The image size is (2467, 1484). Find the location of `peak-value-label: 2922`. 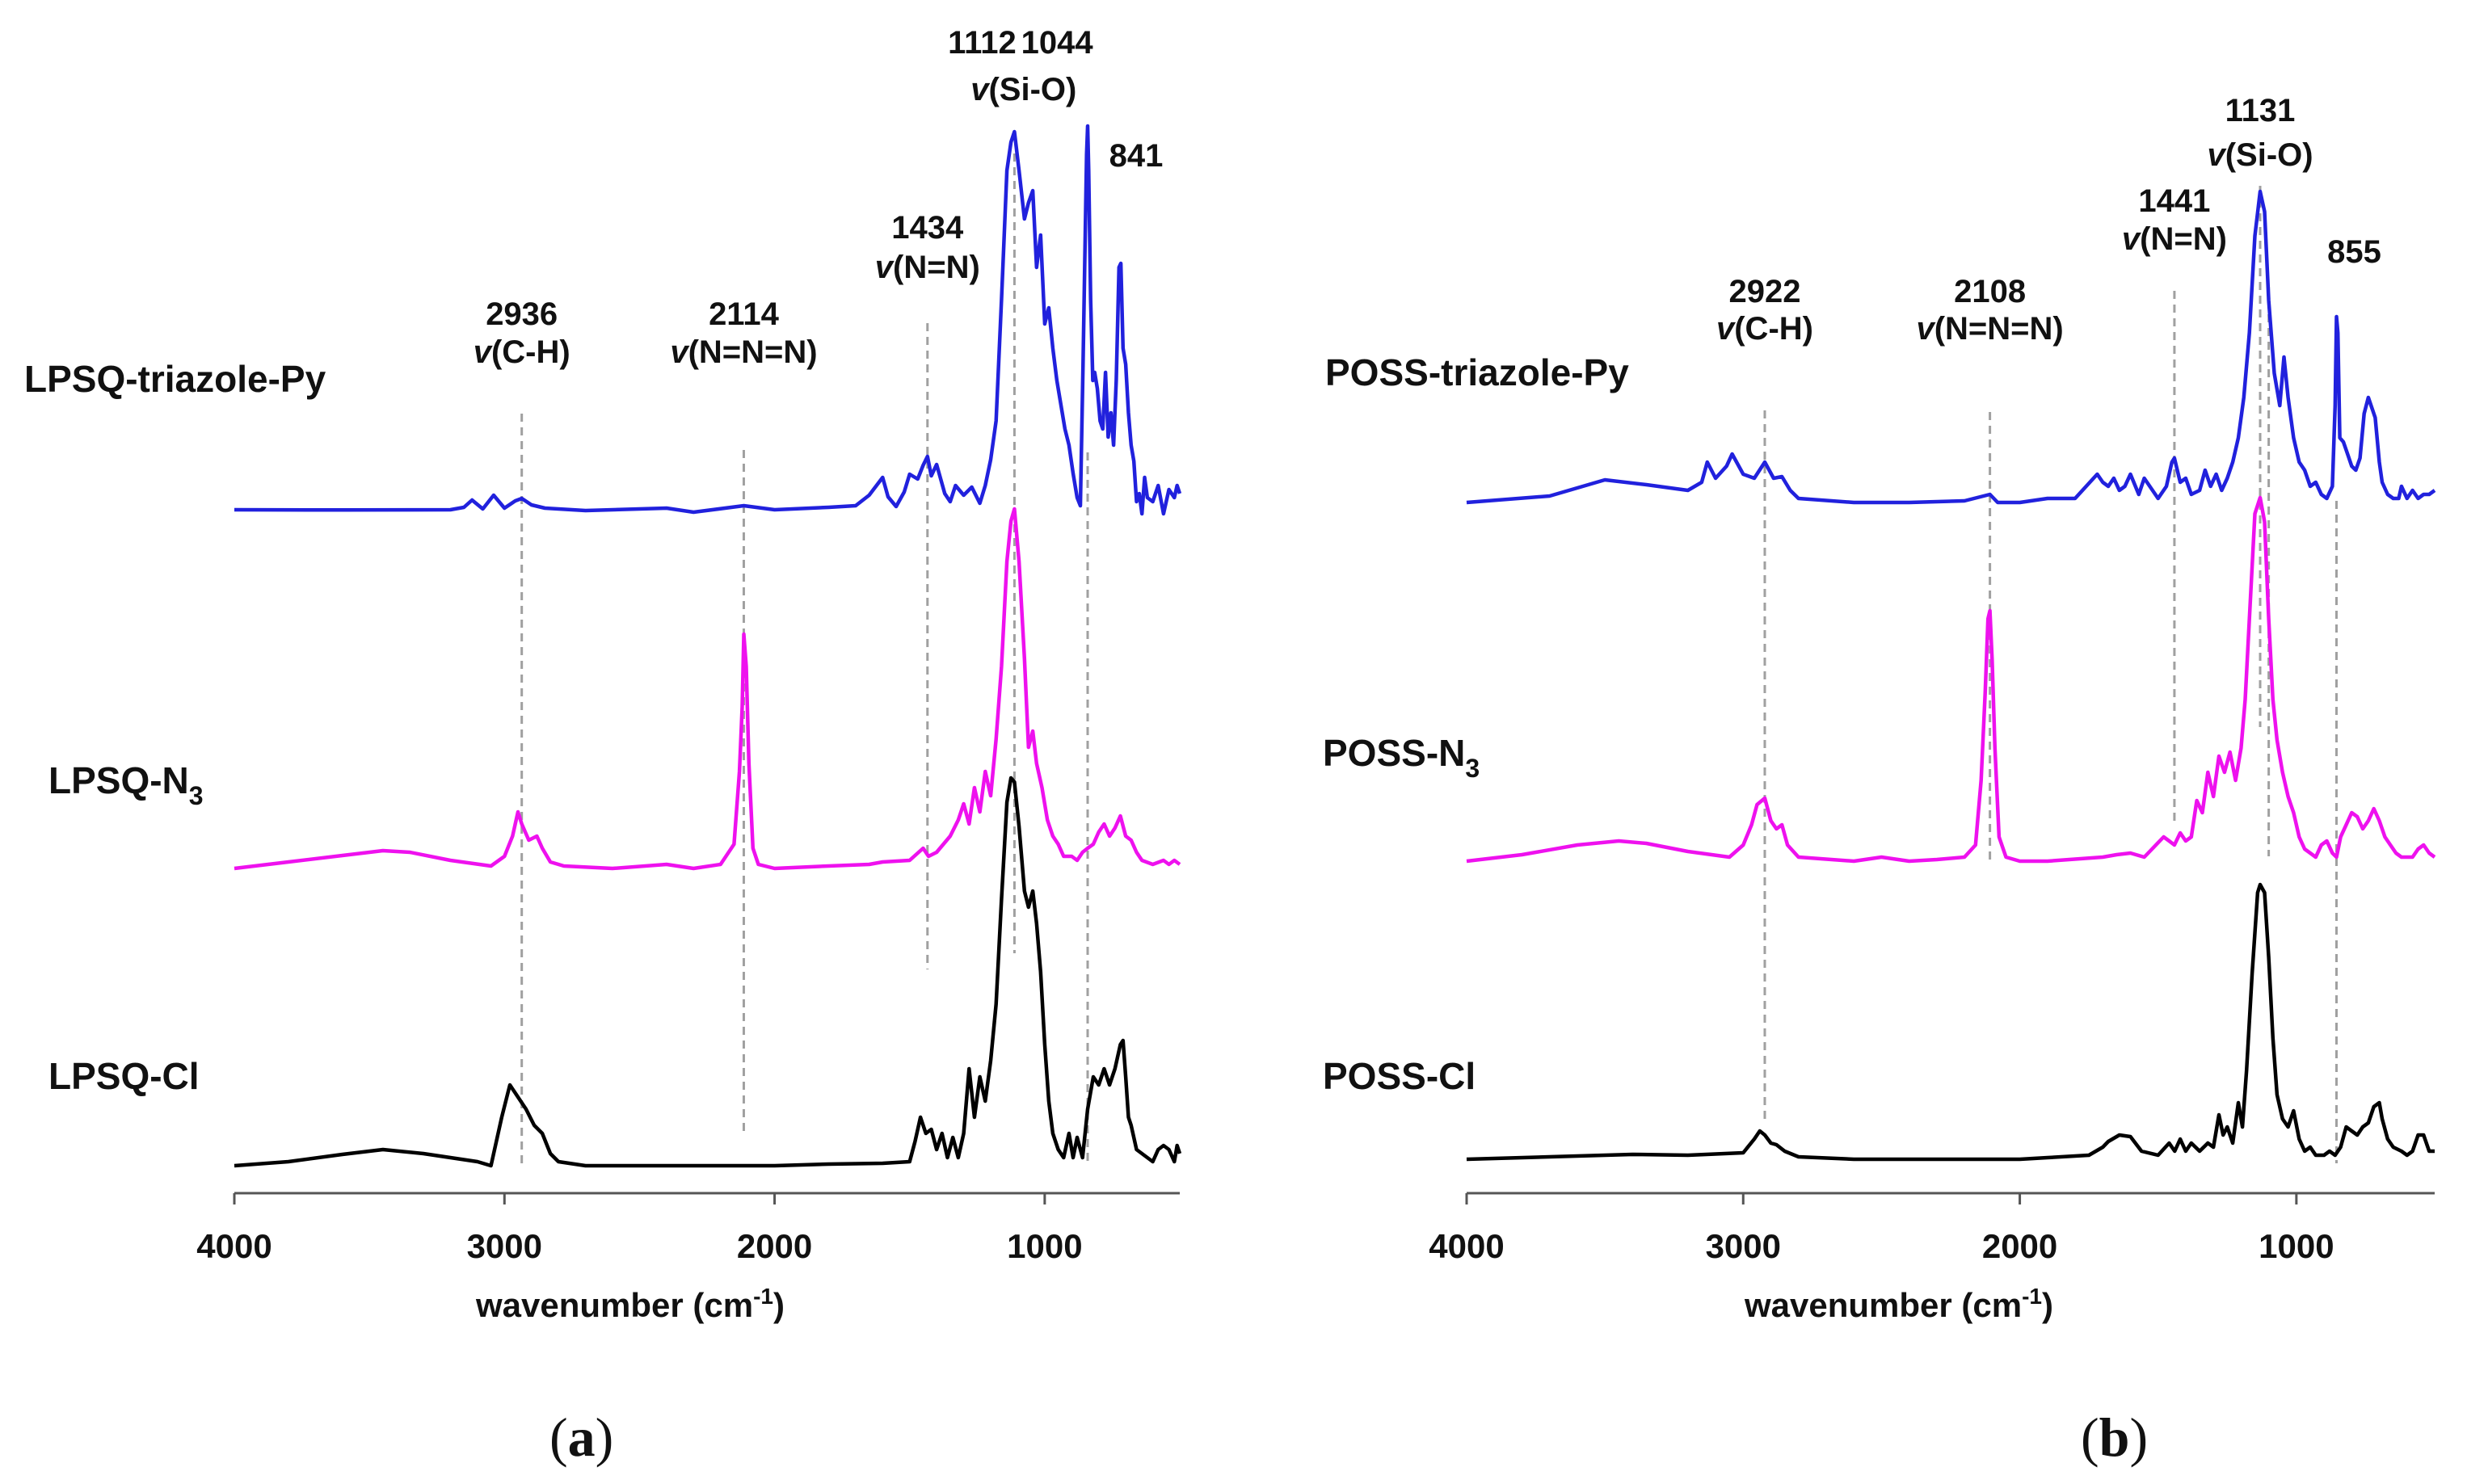

peak-value-label: 2922 is located at coordinates (1764, 291).